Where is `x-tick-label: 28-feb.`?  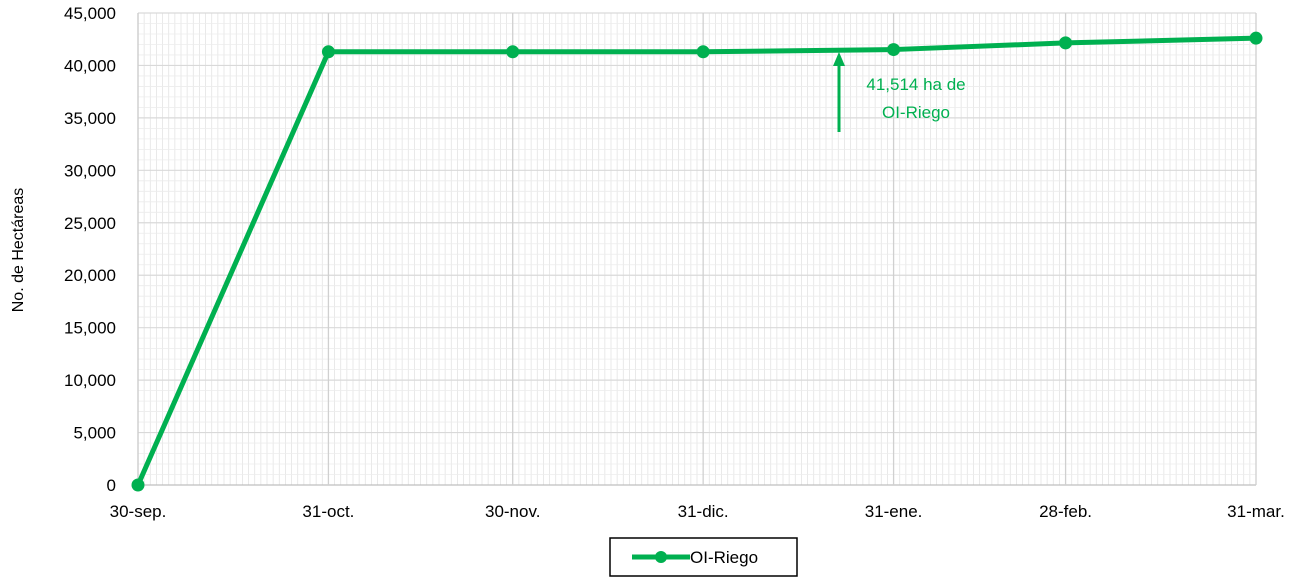 x-tick-label: 28-feb. is located at coordinates (1065, 511).